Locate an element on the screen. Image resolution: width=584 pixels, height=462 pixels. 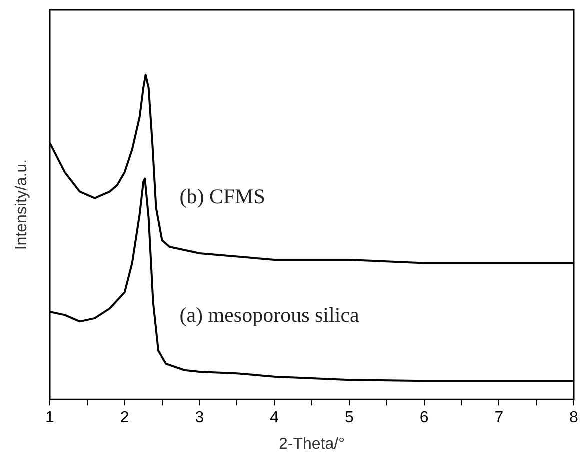
x-axis-title: 2-Theta/° is located at coordinates (312, 444).